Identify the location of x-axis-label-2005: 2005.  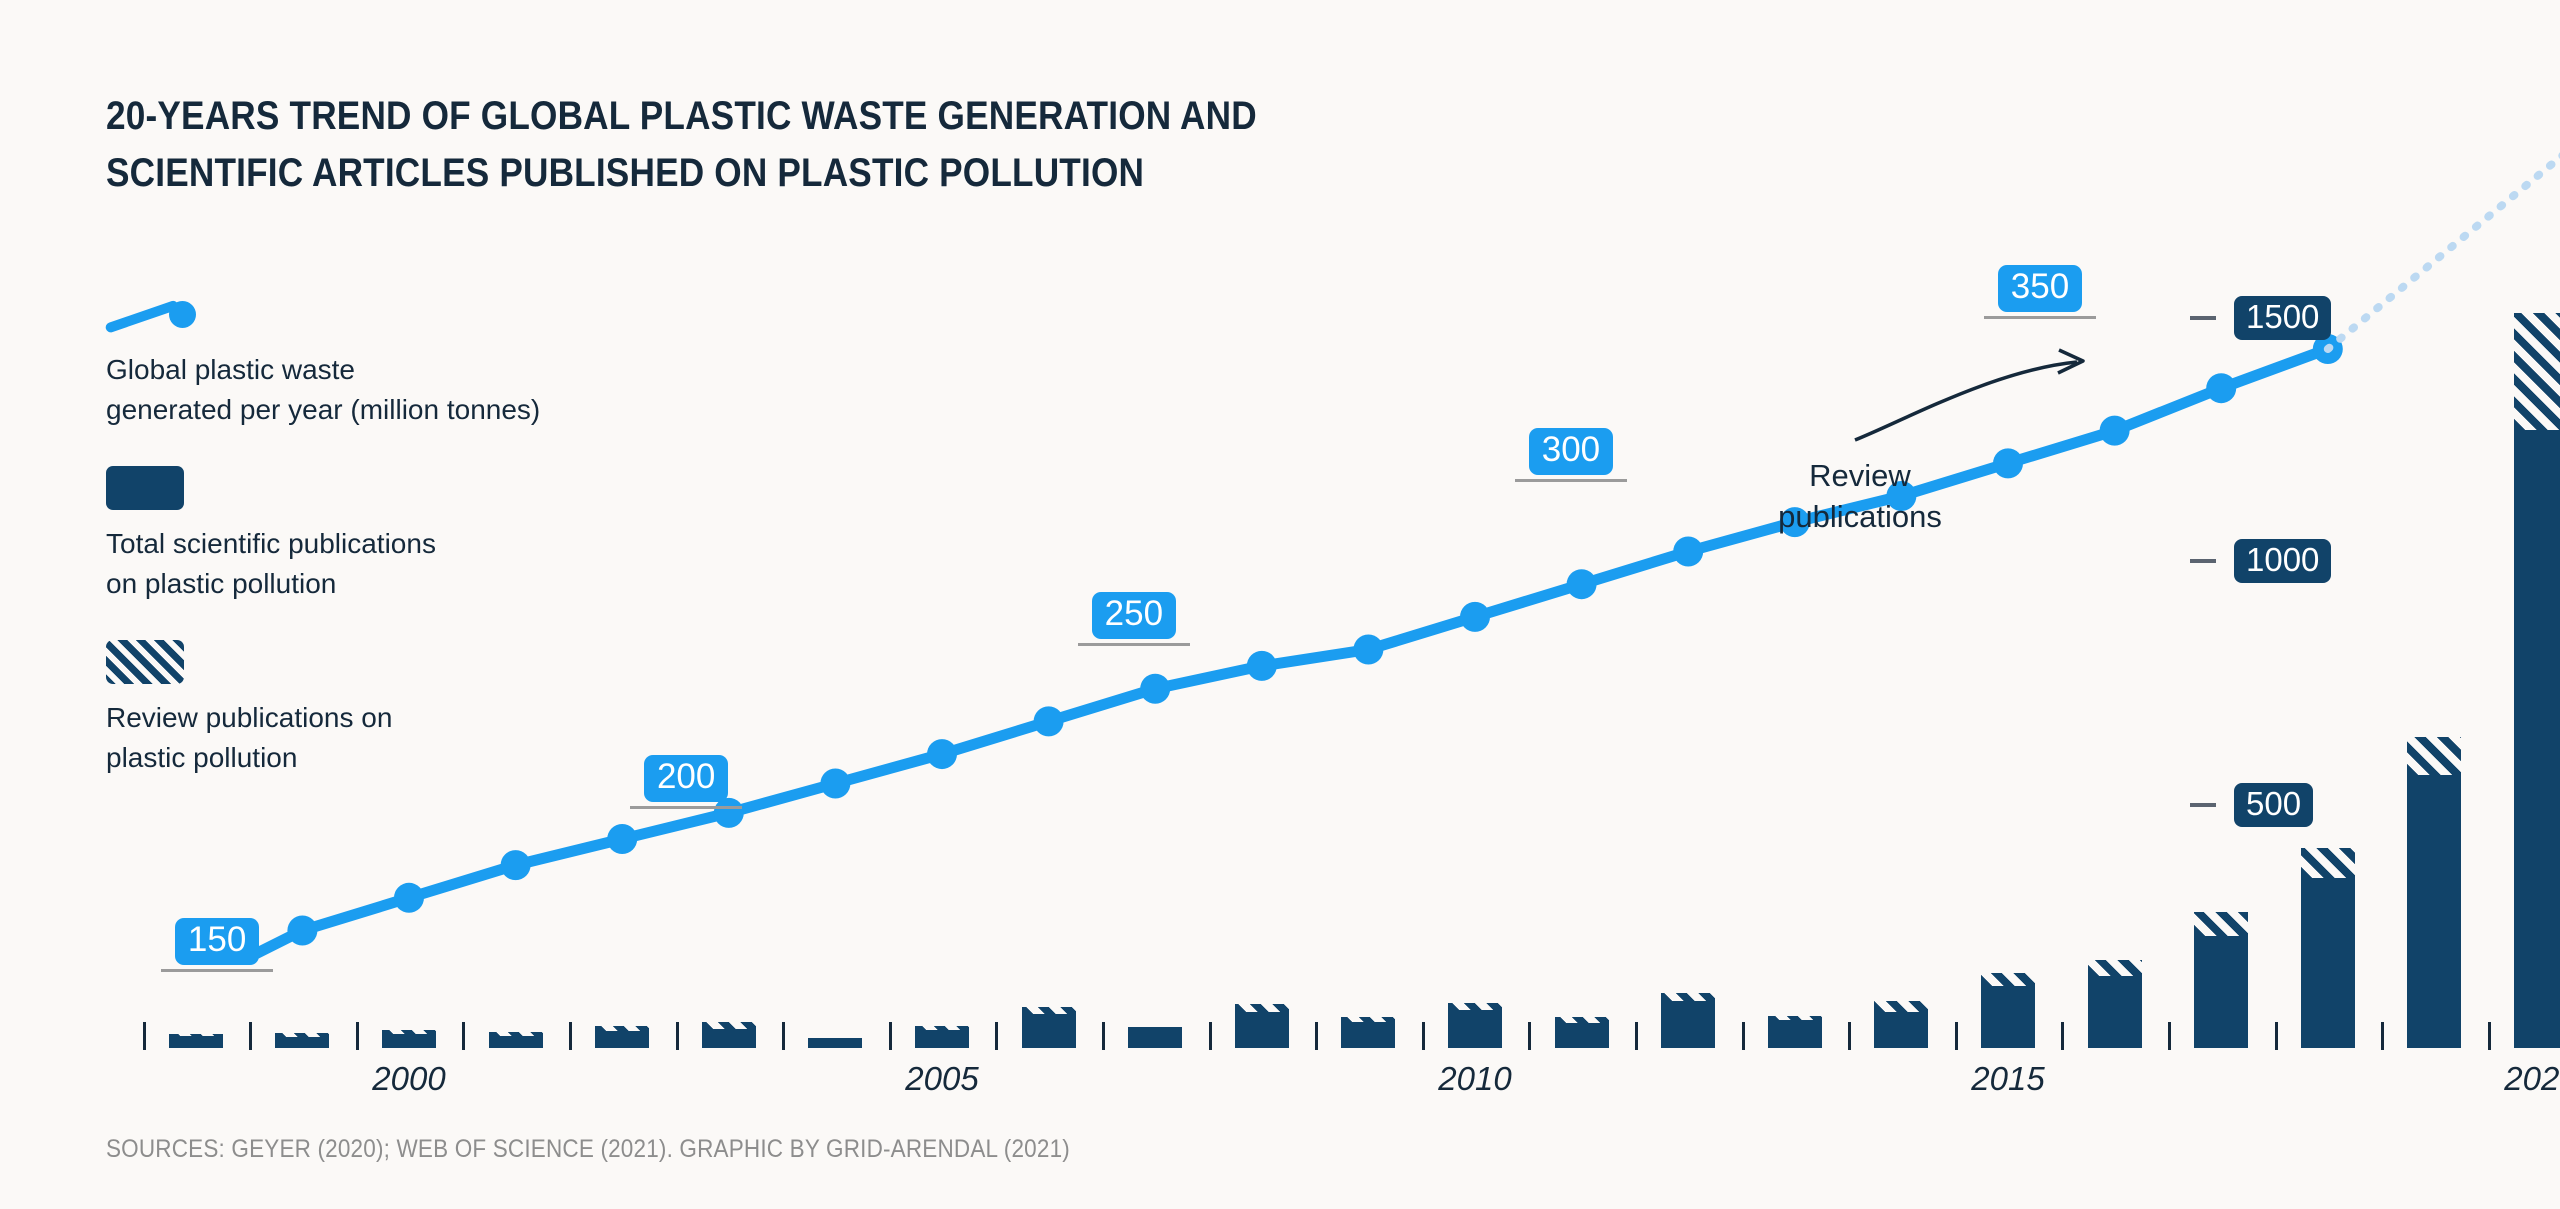
(942, 1078).